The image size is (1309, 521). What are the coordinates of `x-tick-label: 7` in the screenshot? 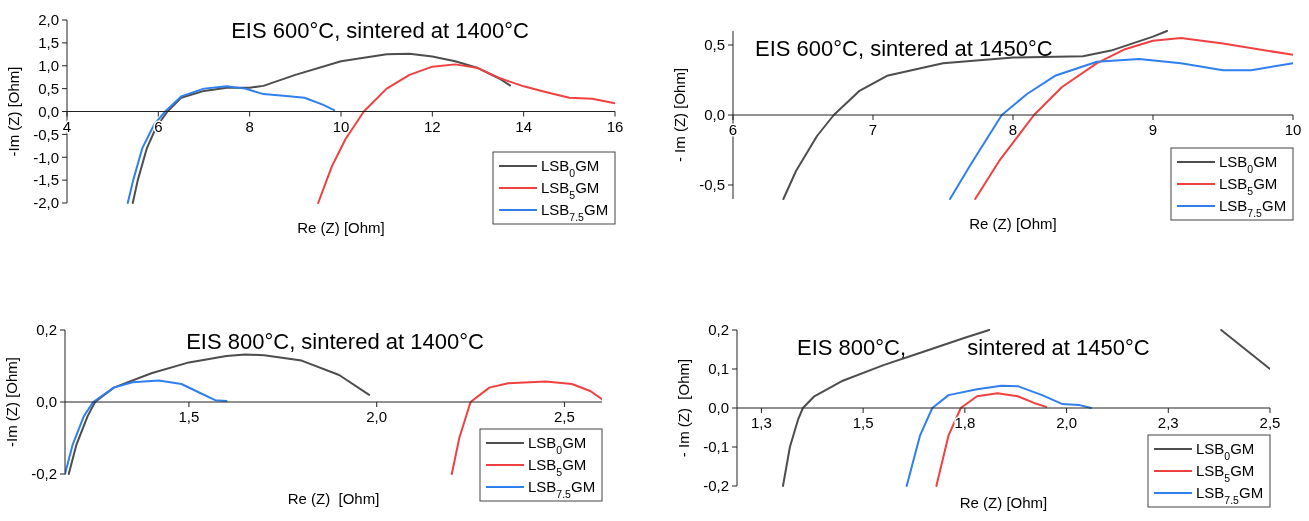 It's located at (873, 129).